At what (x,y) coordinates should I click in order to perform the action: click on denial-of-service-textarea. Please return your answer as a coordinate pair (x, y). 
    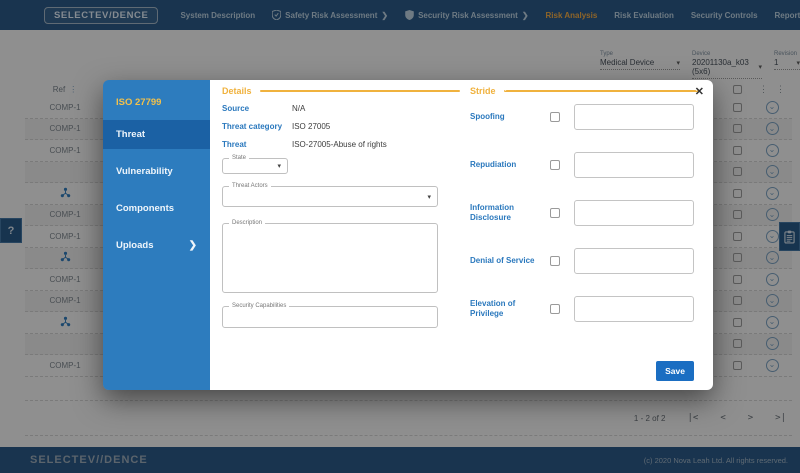
    Looking at the image, I should click on (634, 261).